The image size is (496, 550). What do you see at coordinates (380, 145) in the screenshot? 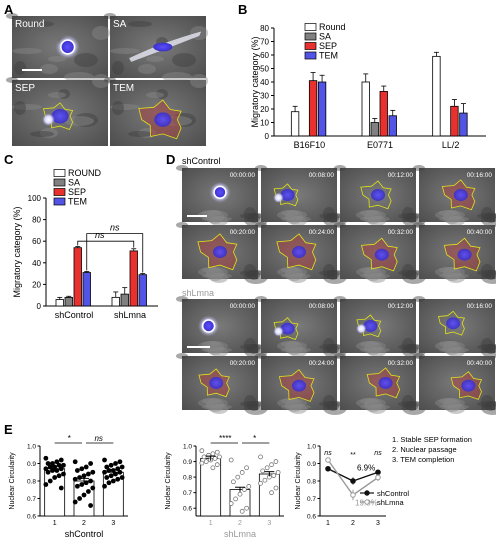
I see `x-tick-label-e0771: E0771` at bounding box center [380, 145].